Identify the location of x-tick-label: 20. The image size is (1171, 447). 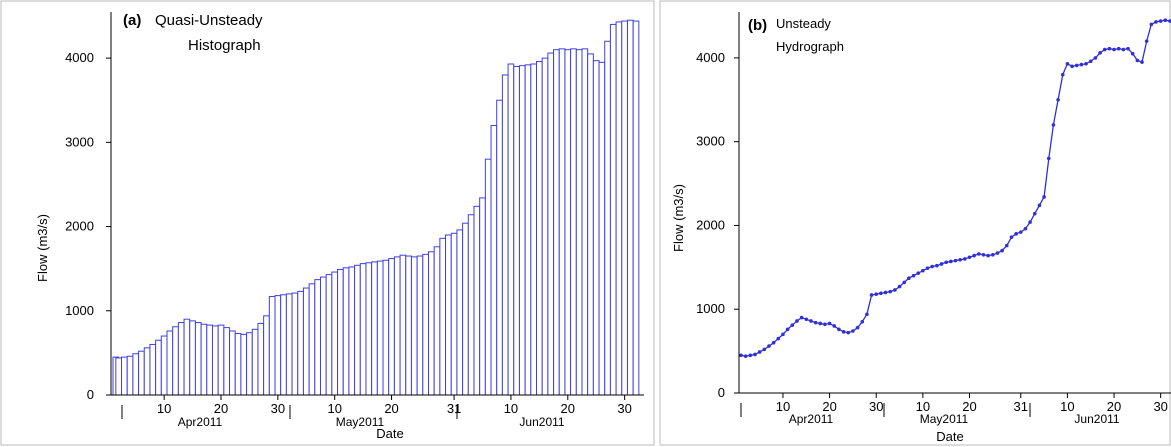
(829, 406).